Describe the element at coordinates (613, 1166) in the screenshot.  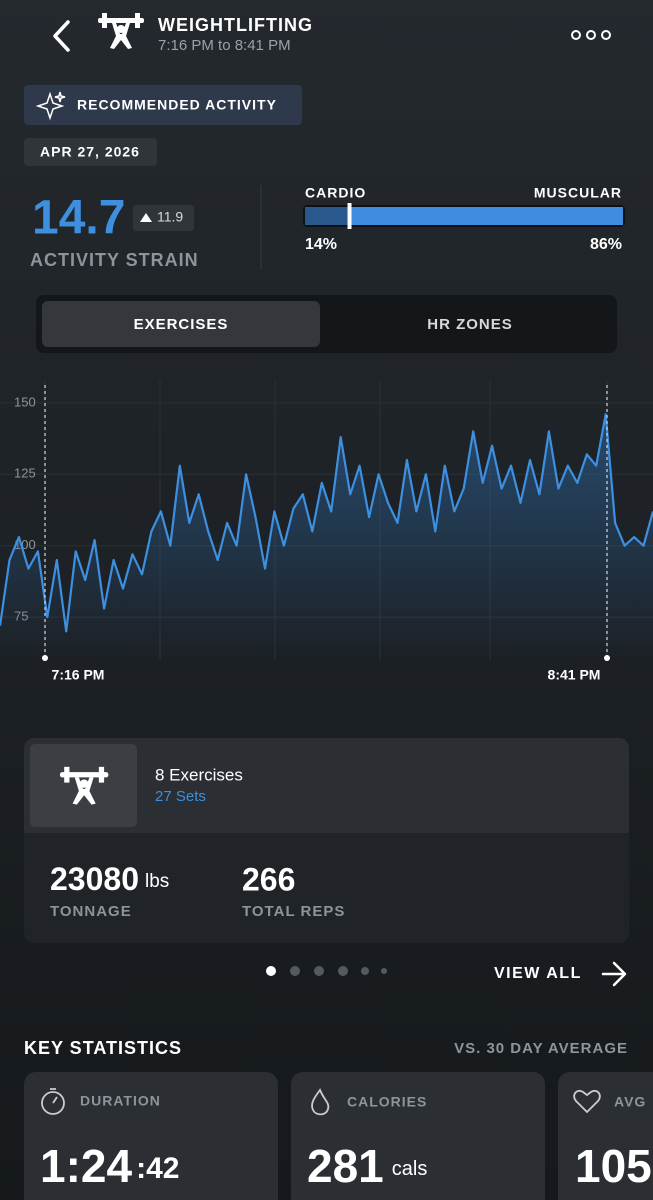
I see `stat-value: 105` at that location.